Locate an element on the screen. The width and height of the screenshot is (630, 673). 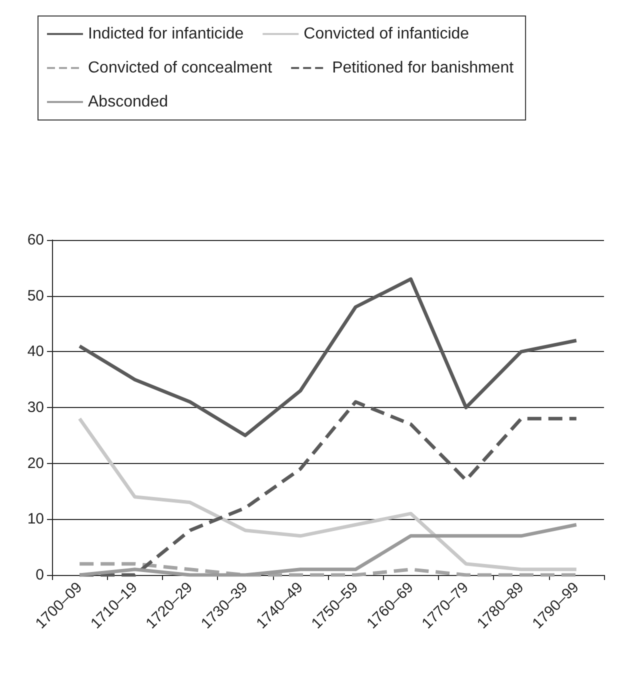
line-series is located at coordinates (328, 550).